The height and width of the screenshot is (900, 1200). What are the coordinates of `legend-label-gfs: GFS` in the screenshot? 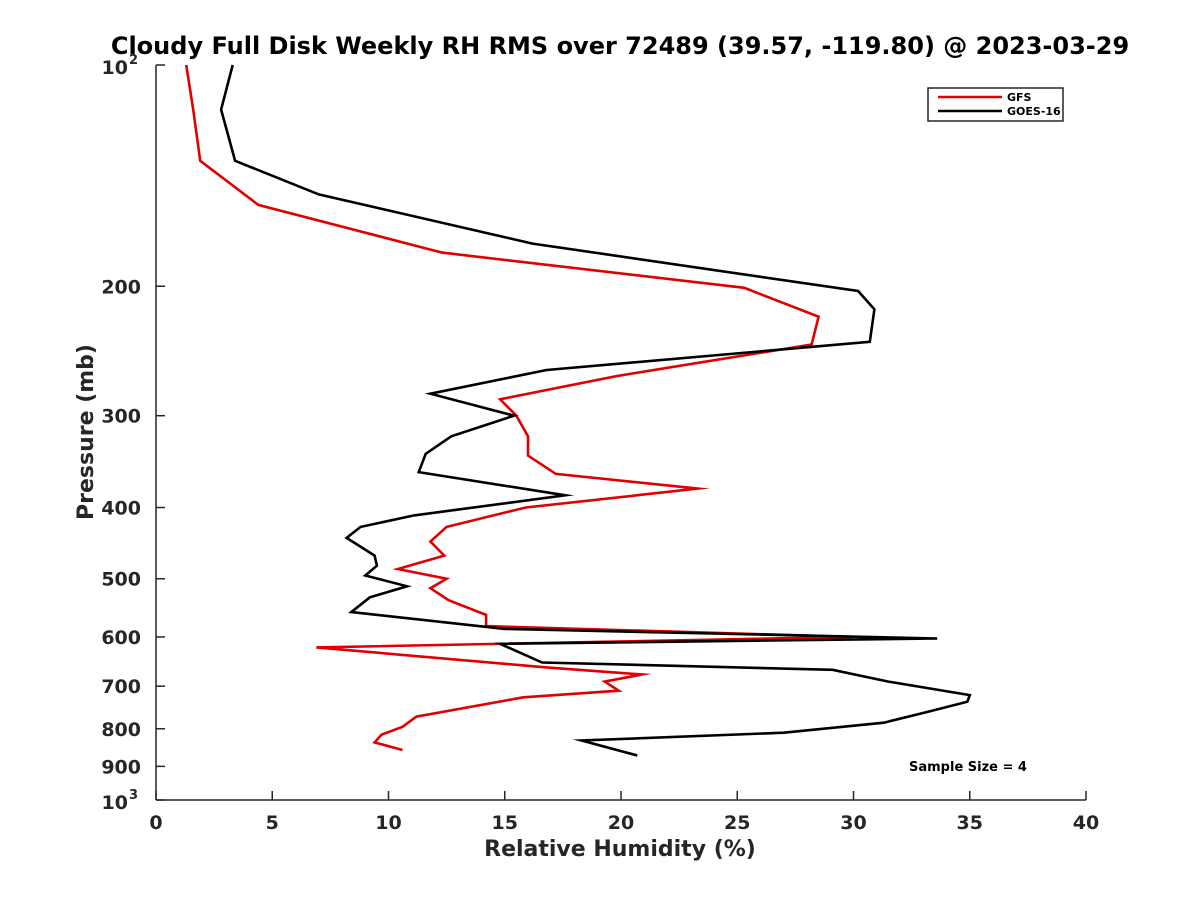 It's located at (1019, 97).